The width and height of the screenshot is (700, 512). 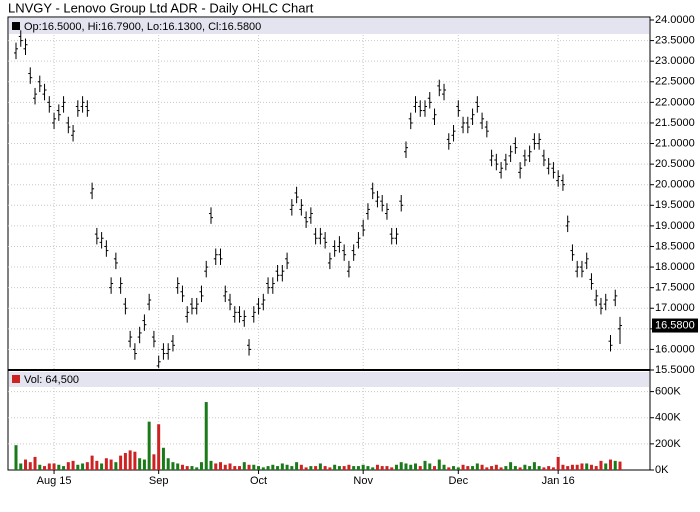 What do you see at coordinates (16, 26) in the screenshot?
I see `legend-swatch` at bounding box center [16, 26].